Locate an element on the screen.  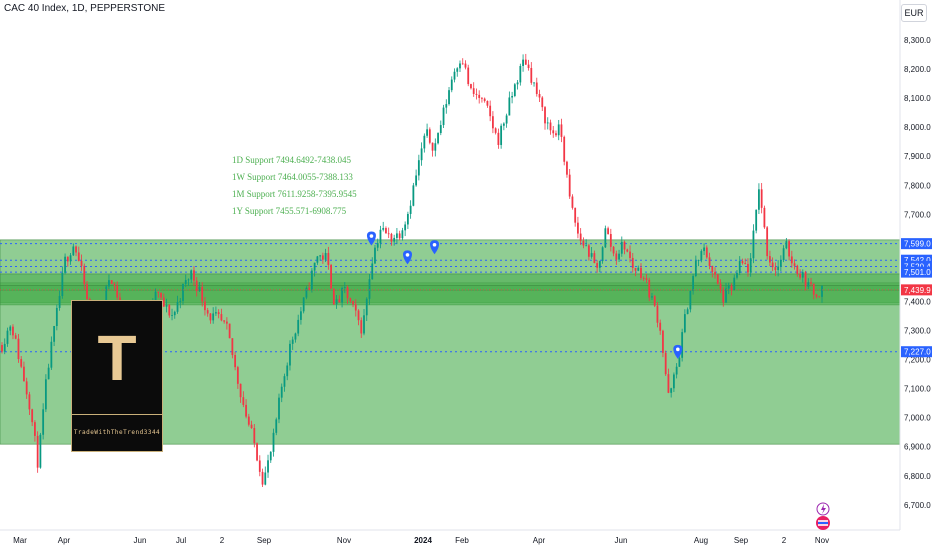
y-tick-label: 8,300.0 is located at coordinates (917, 40).